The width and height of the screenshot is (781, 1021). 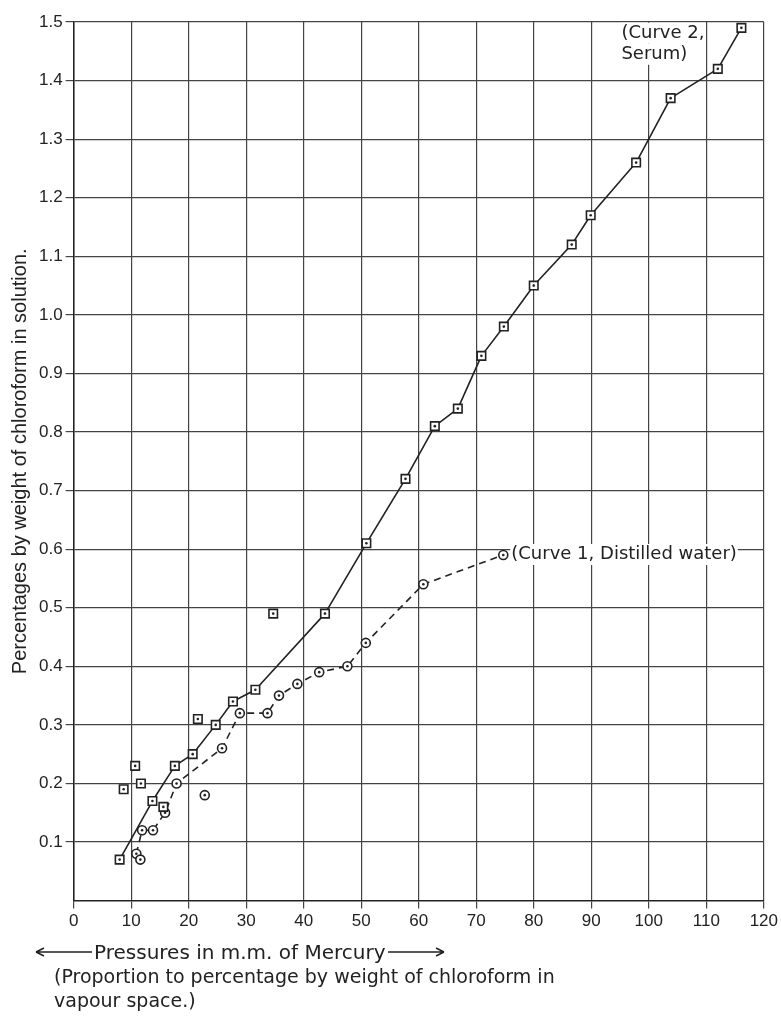 I want to click on y-tick-label: 0.4, so click(x=50, y=665).